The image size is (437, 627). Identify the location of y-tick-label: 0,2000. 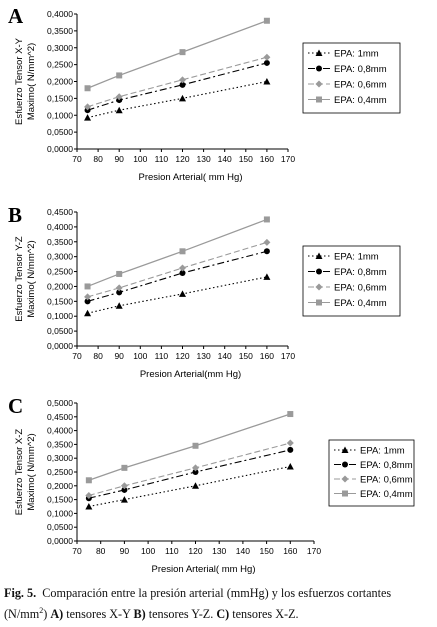
(60, 82).